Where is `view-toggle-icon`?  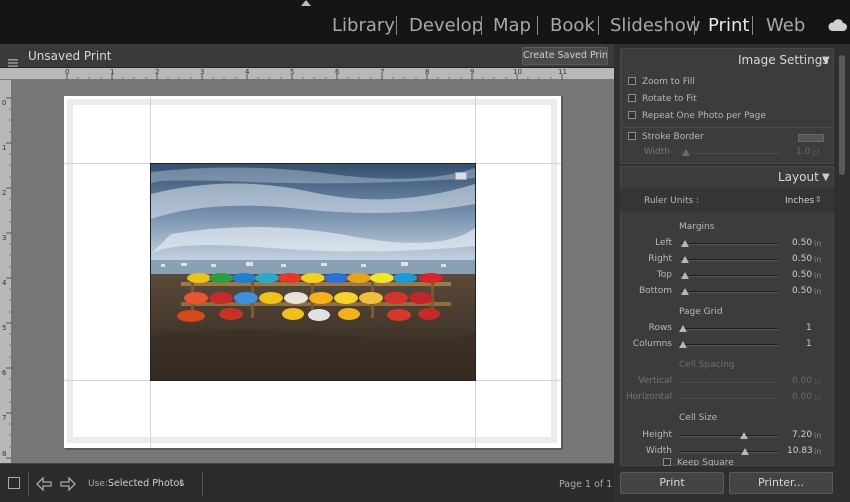 view-toggle-icon is located at coordinates (14, 483).